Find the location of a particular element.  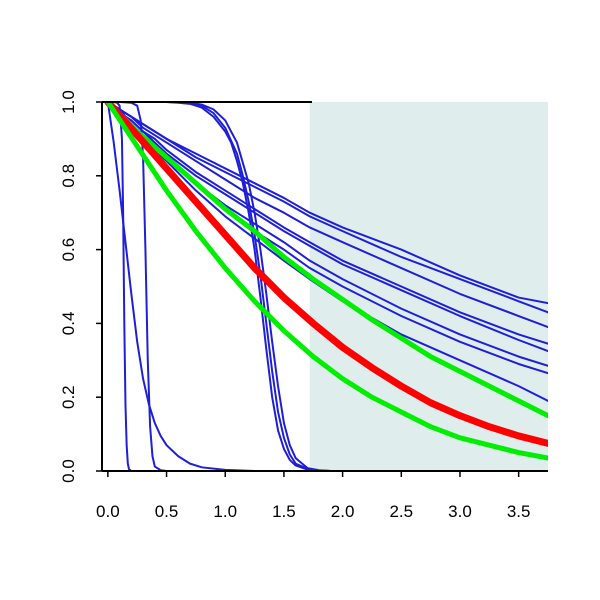

x-tick-label: 3.5 is located at coordinates (519, 511).